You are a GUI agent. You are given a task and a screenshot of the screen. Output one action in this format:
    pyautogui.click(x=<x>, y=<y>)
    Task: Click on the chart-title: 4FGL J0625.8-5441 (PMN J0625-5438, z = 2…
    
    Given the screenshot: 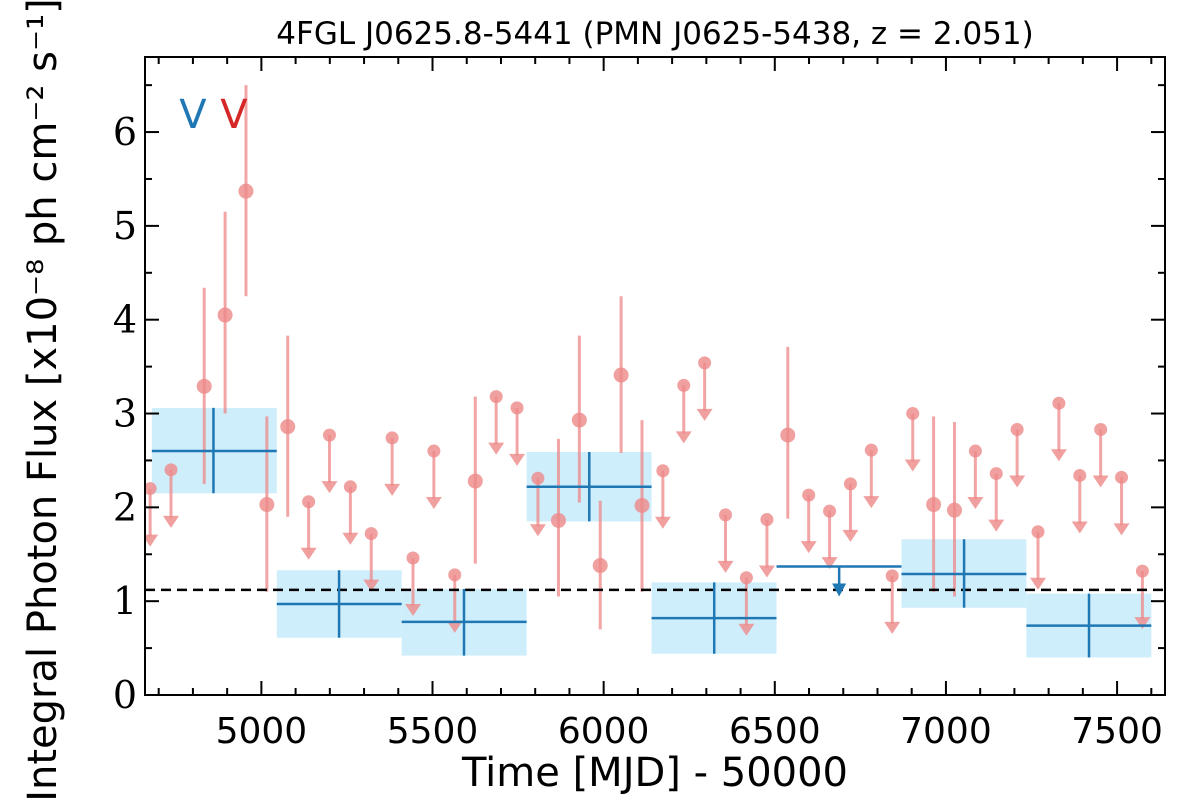 What is the action you would take?
    pyautogui.click(x=654, y=34)
    